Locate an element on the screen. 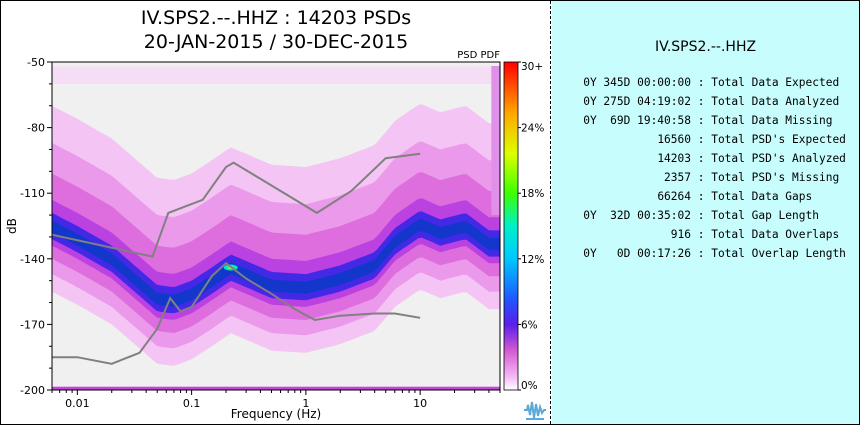 Image resolution: width=860 pixels, height=425 pixels. panel-divider is located at coordinates (550, 212).